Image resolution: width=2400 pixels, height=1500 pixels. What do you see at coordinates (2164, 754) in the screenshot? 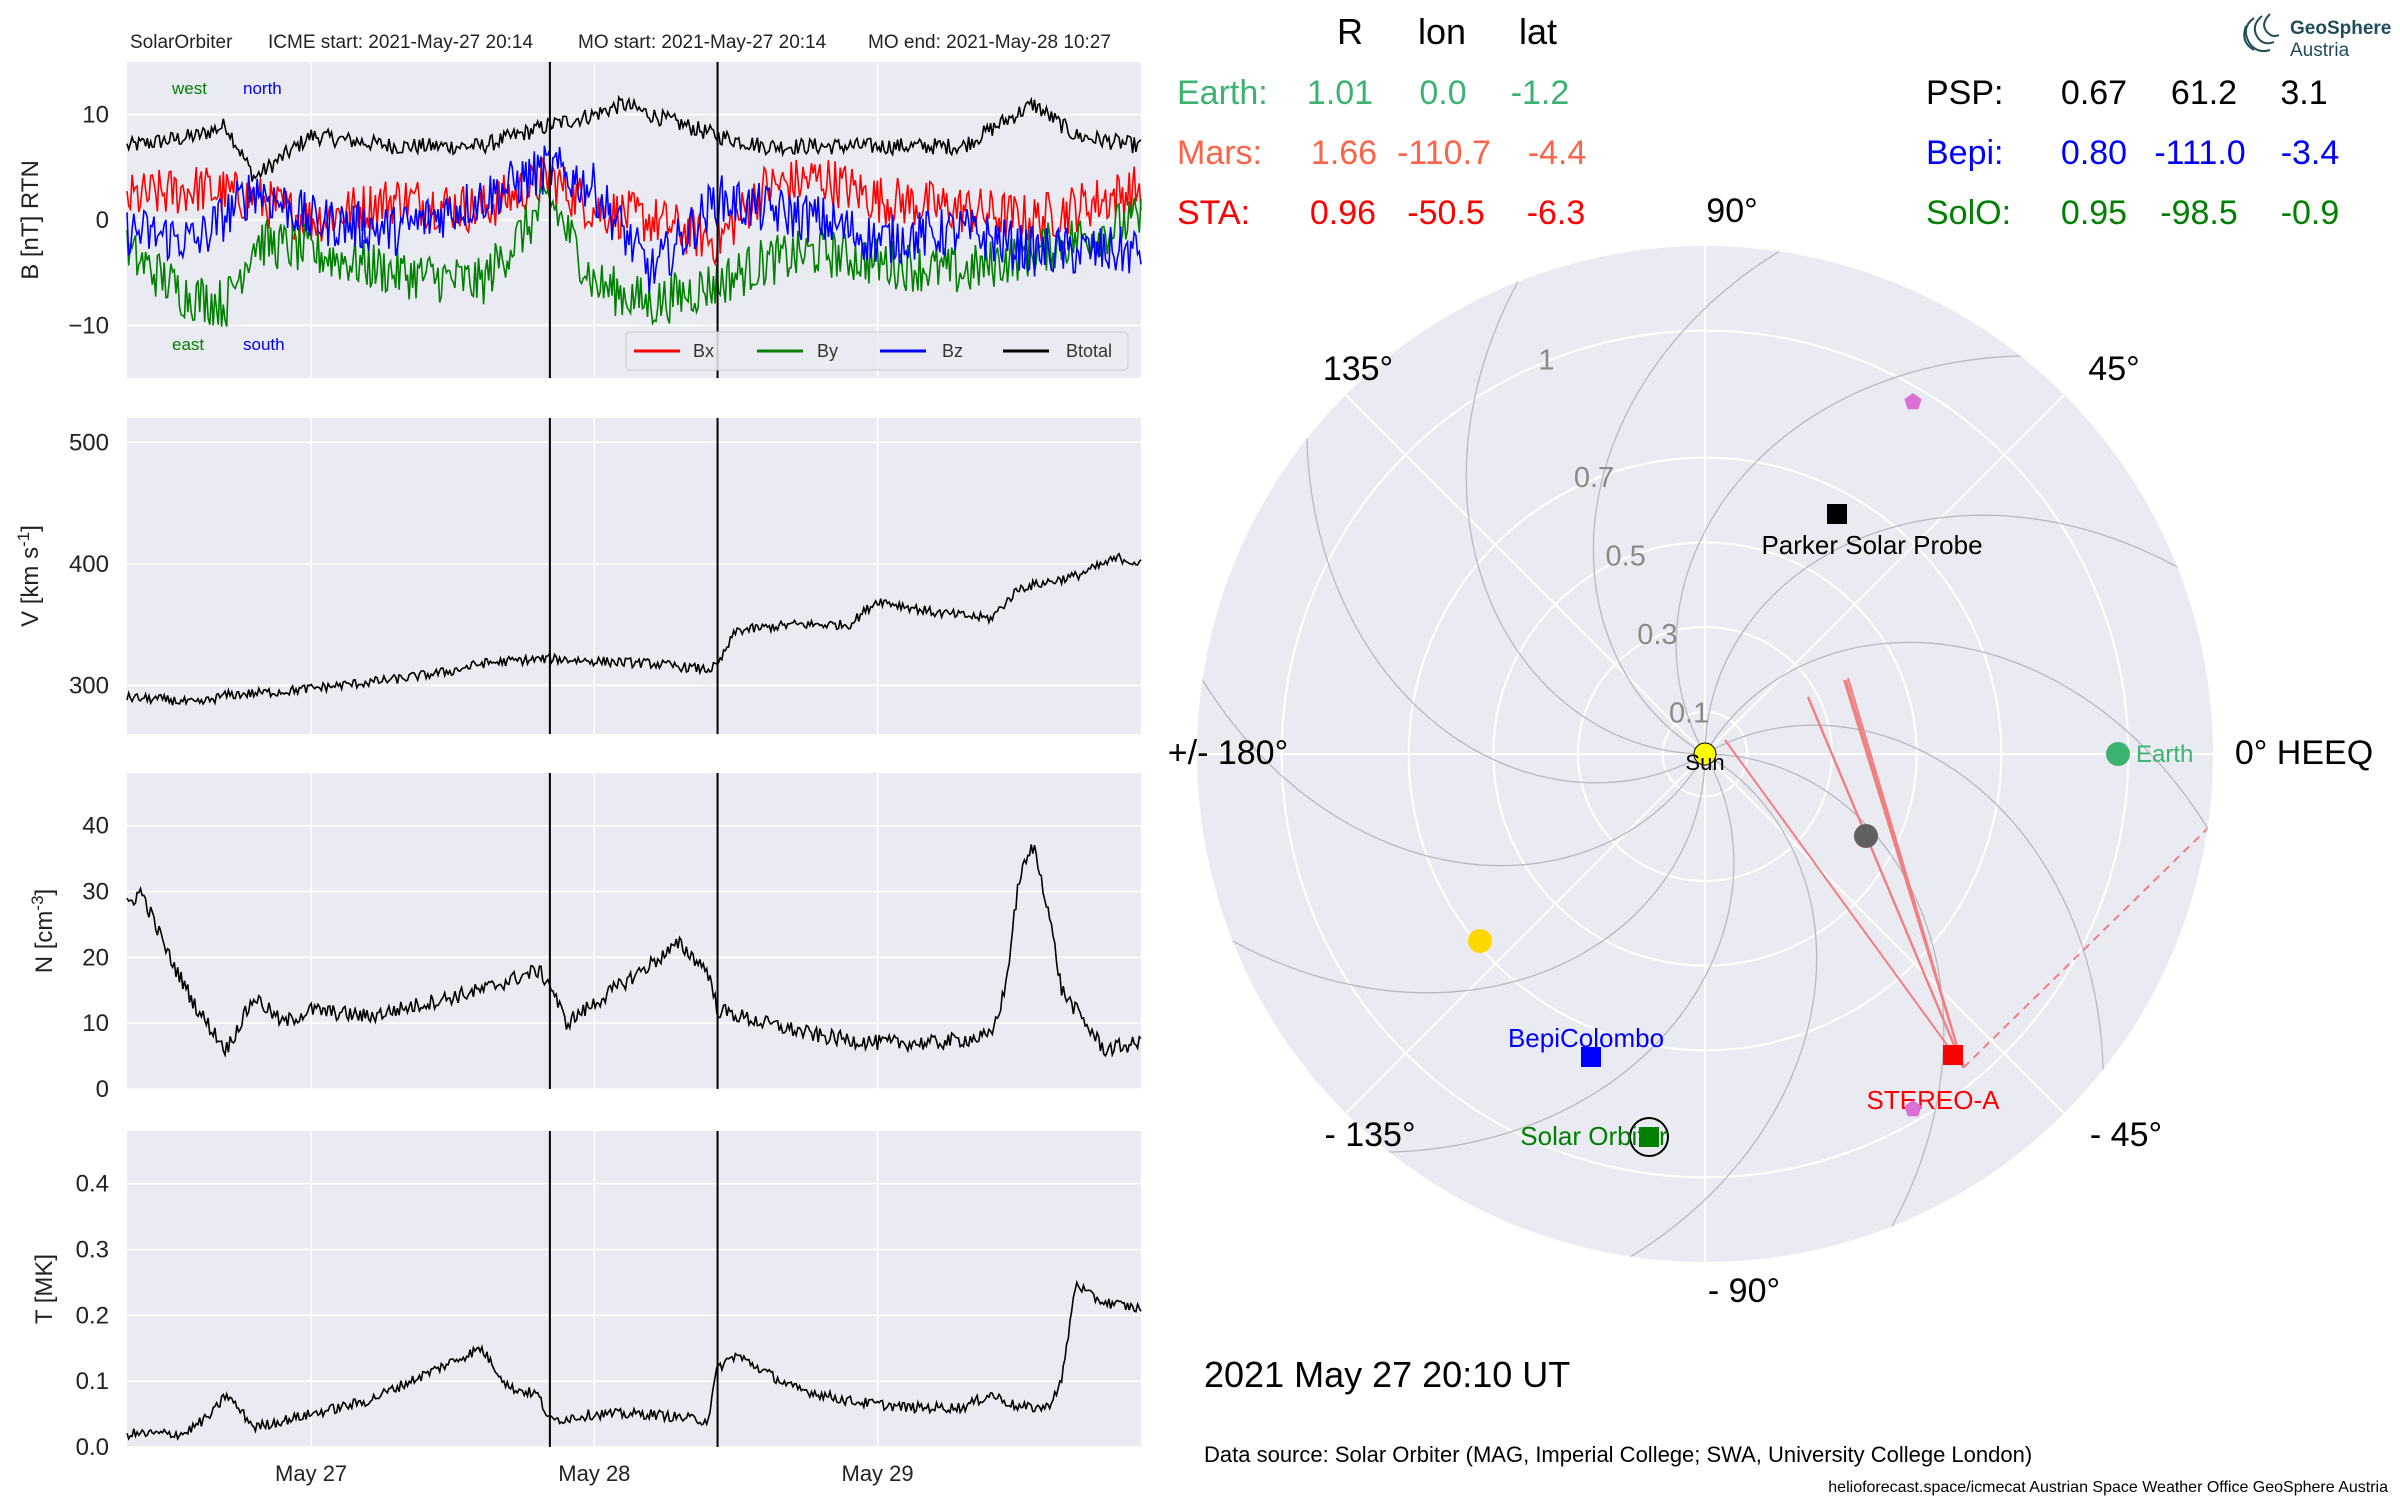
I see `point-earth-label: Earth` at bounding box center [2164, 754].